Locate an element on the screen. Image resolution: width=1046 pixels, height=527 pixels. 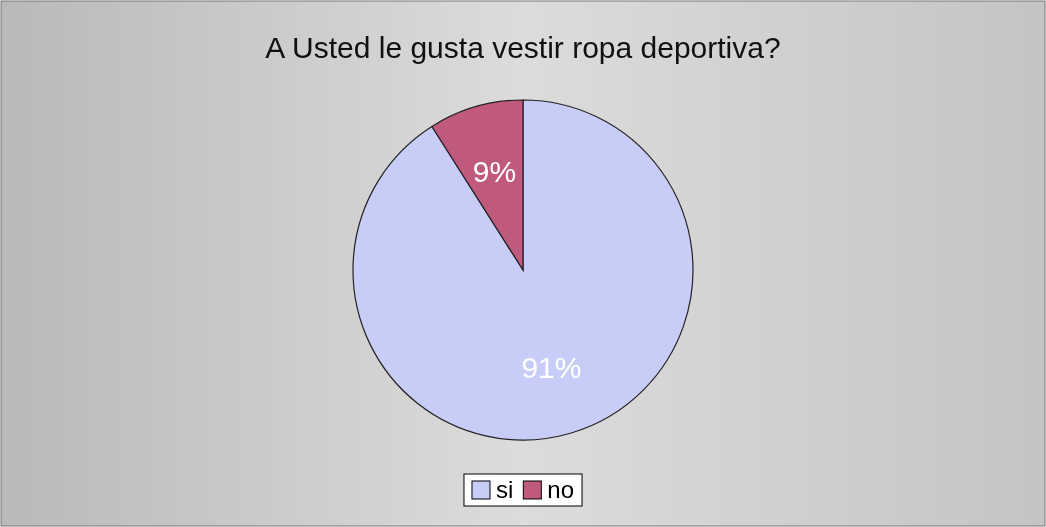
slice-label: si is located at coordinates (504, 489).